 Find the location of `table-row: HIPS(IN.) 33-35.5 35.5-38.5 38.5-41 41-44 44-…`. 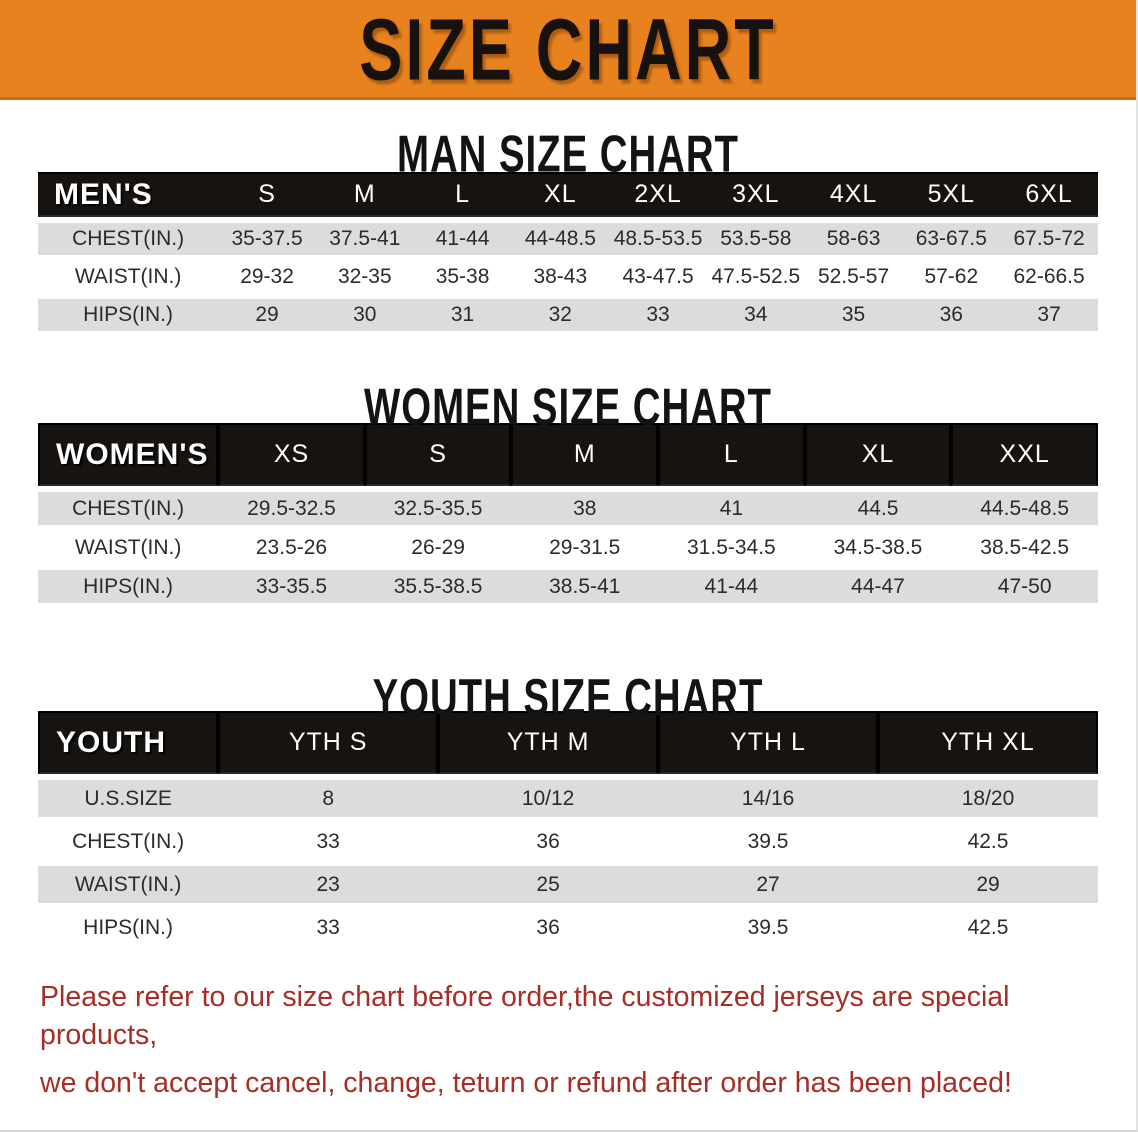

table-row: HIPS(IN.) 33-35.5 35.5-38.5 38.5-41 41-44 44-… is located at coordinates (568, 586).